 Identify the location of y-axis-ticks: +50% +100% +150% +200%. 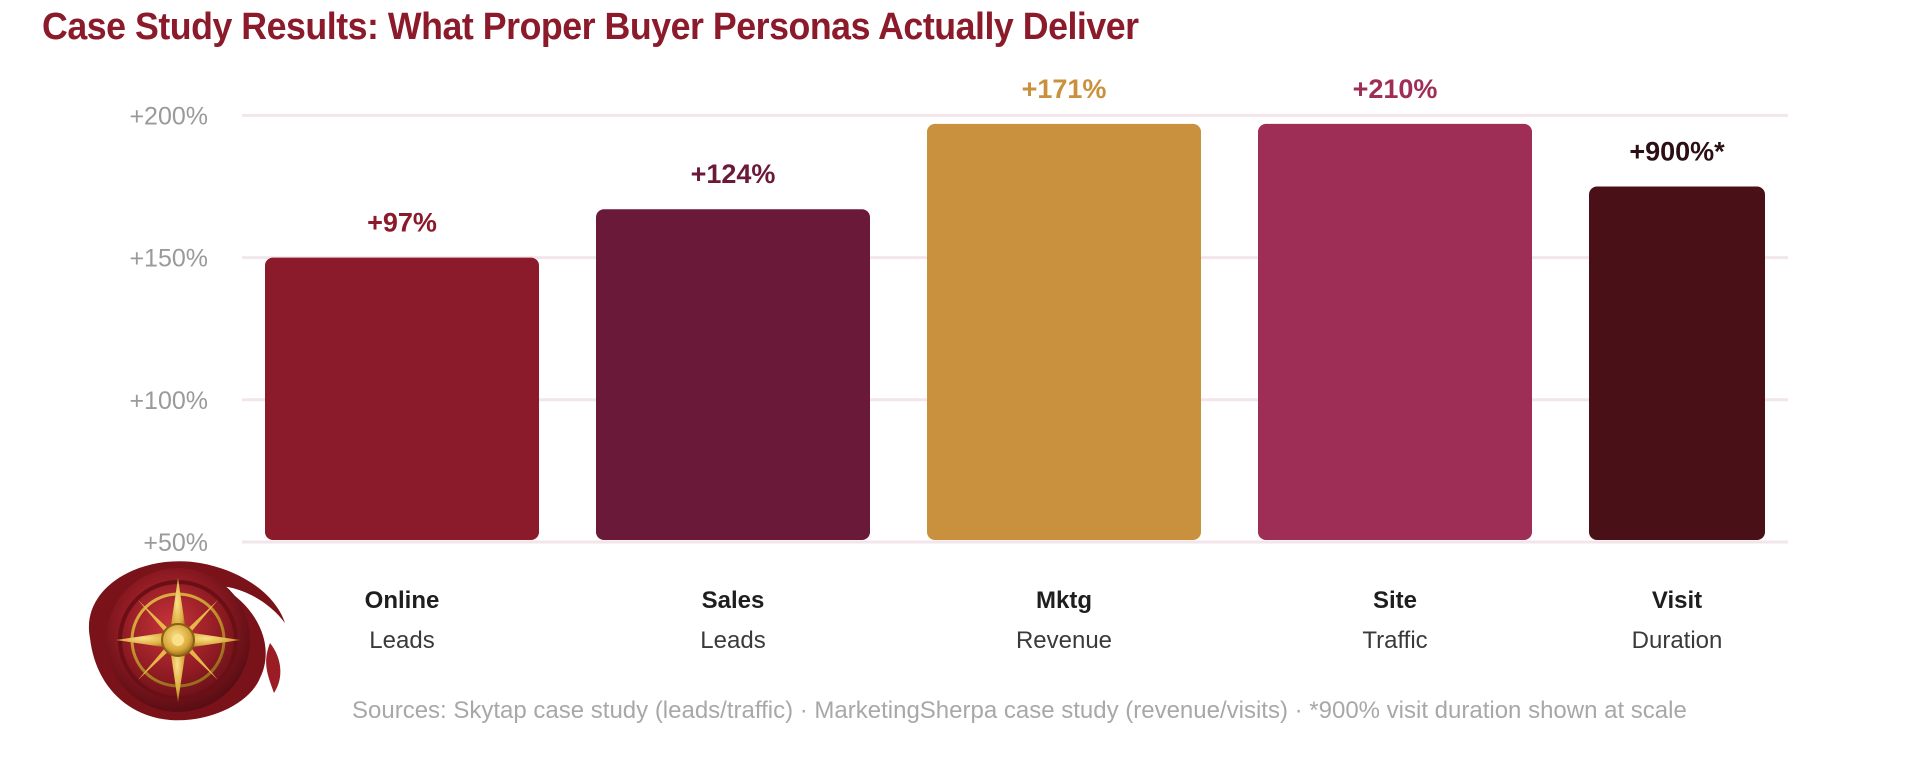
(168, 329).